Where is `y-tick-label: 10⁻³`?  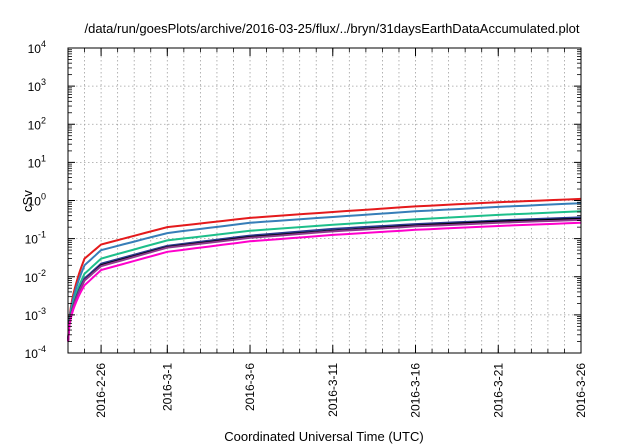 y-tick-label: 10⁻³ is located at coordinates (35, 314).